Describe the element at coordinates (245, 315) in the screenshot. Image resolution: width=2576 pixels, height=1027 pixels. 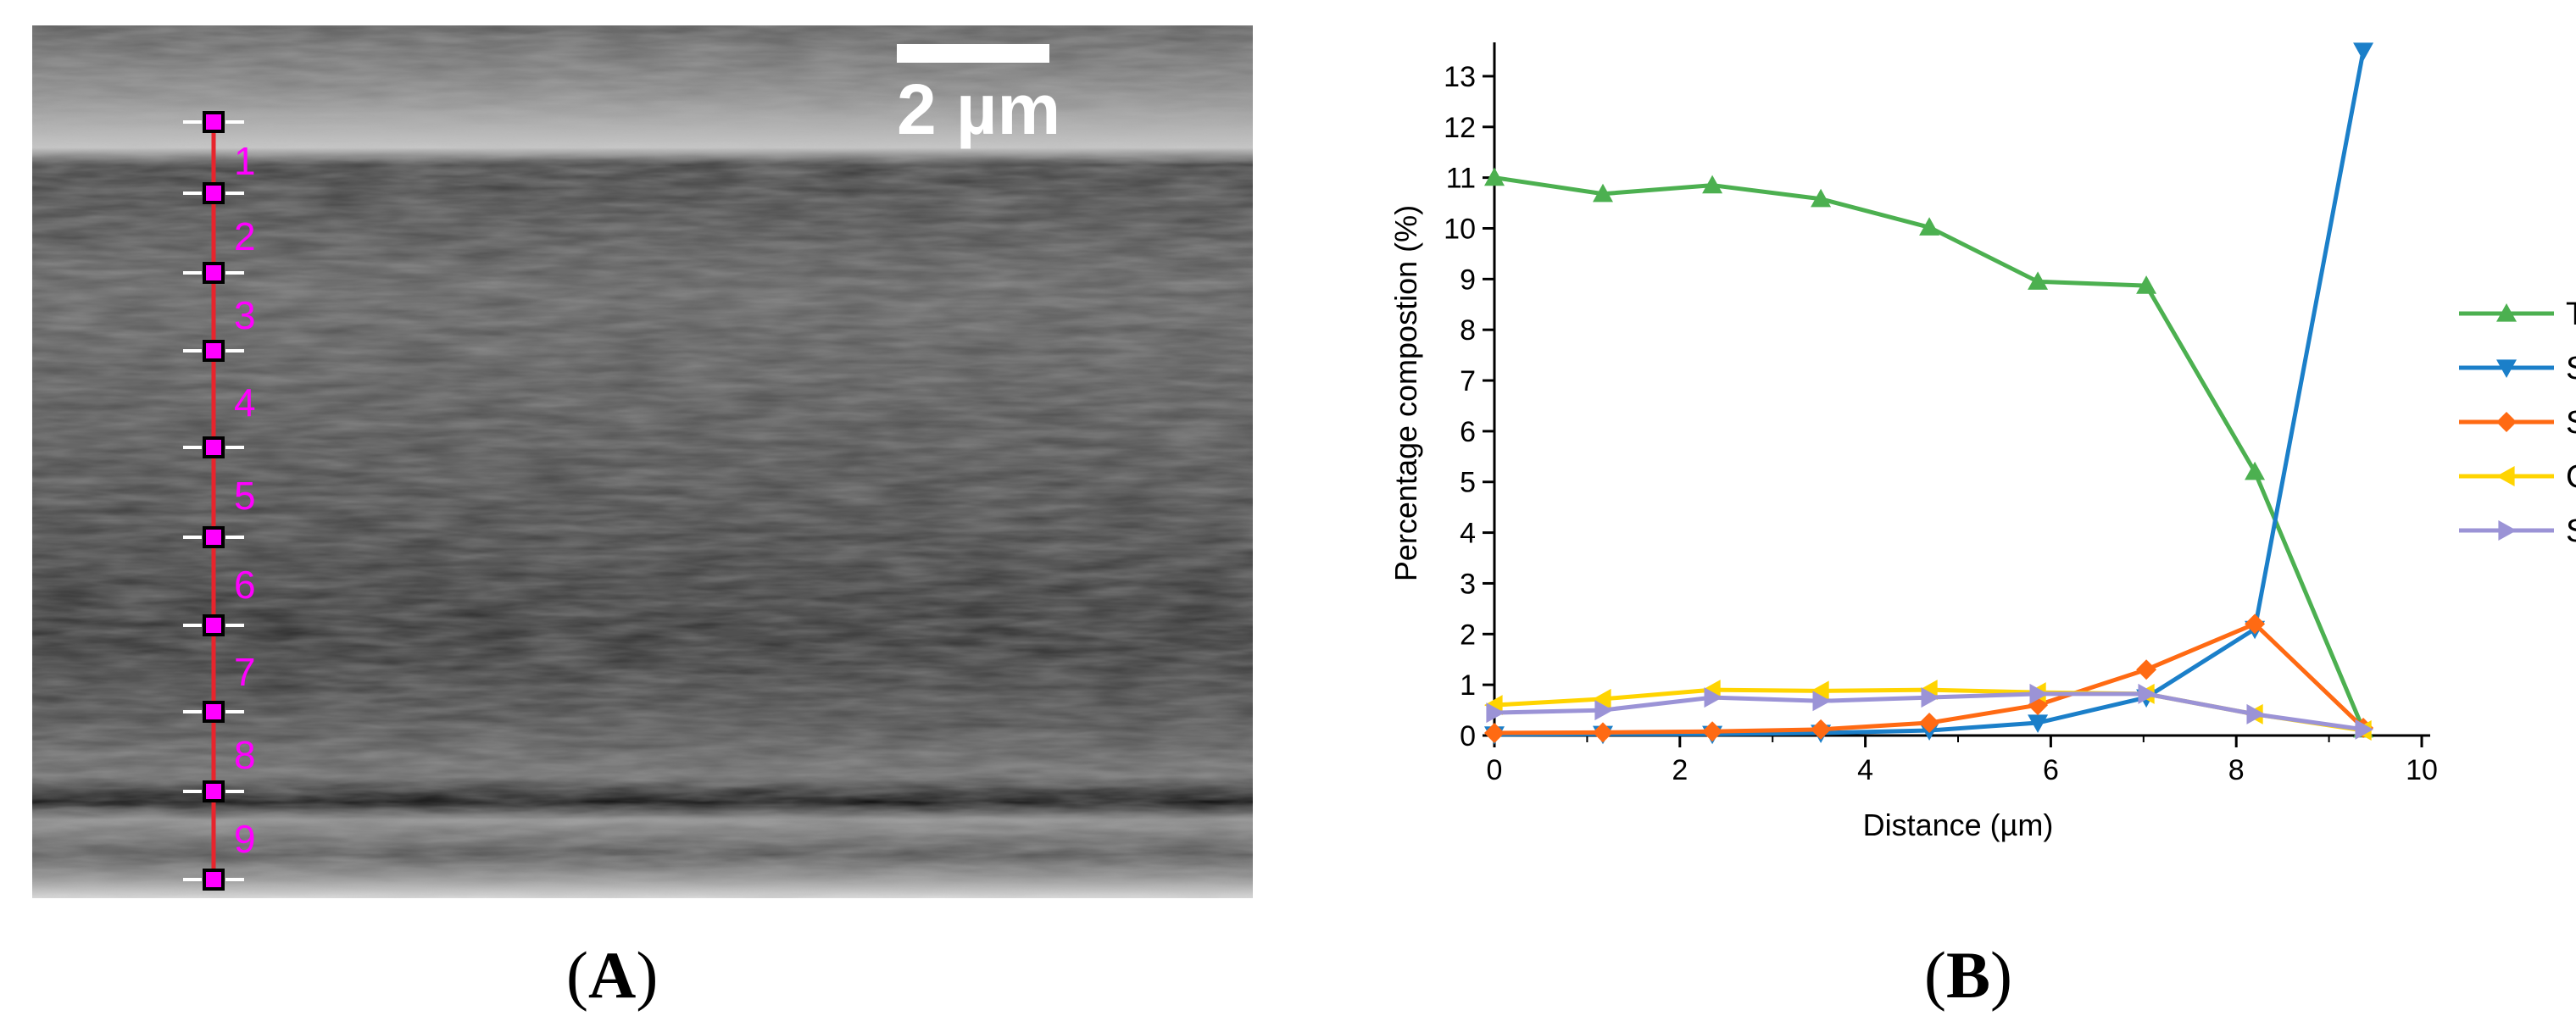
I see `scan-point-label: 3` at that location.